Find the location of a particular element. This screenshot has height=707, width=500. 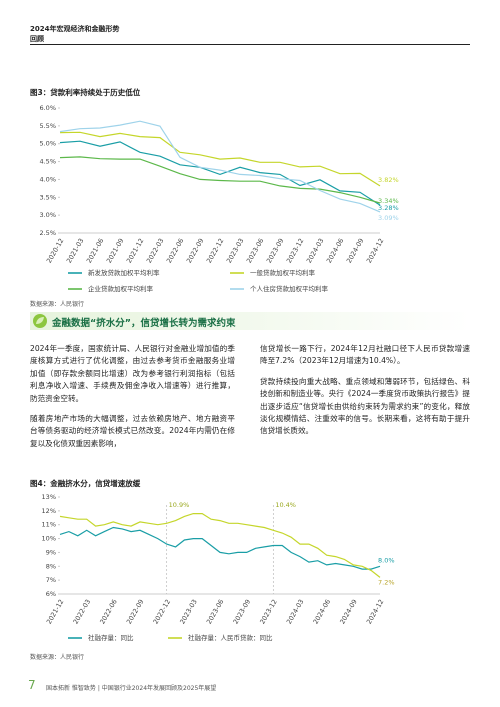

footer-text: 国本拓新 惟智致势 | 中国银行业2024年发展回顾及2025年展望 is located at coordinates (131, 688).